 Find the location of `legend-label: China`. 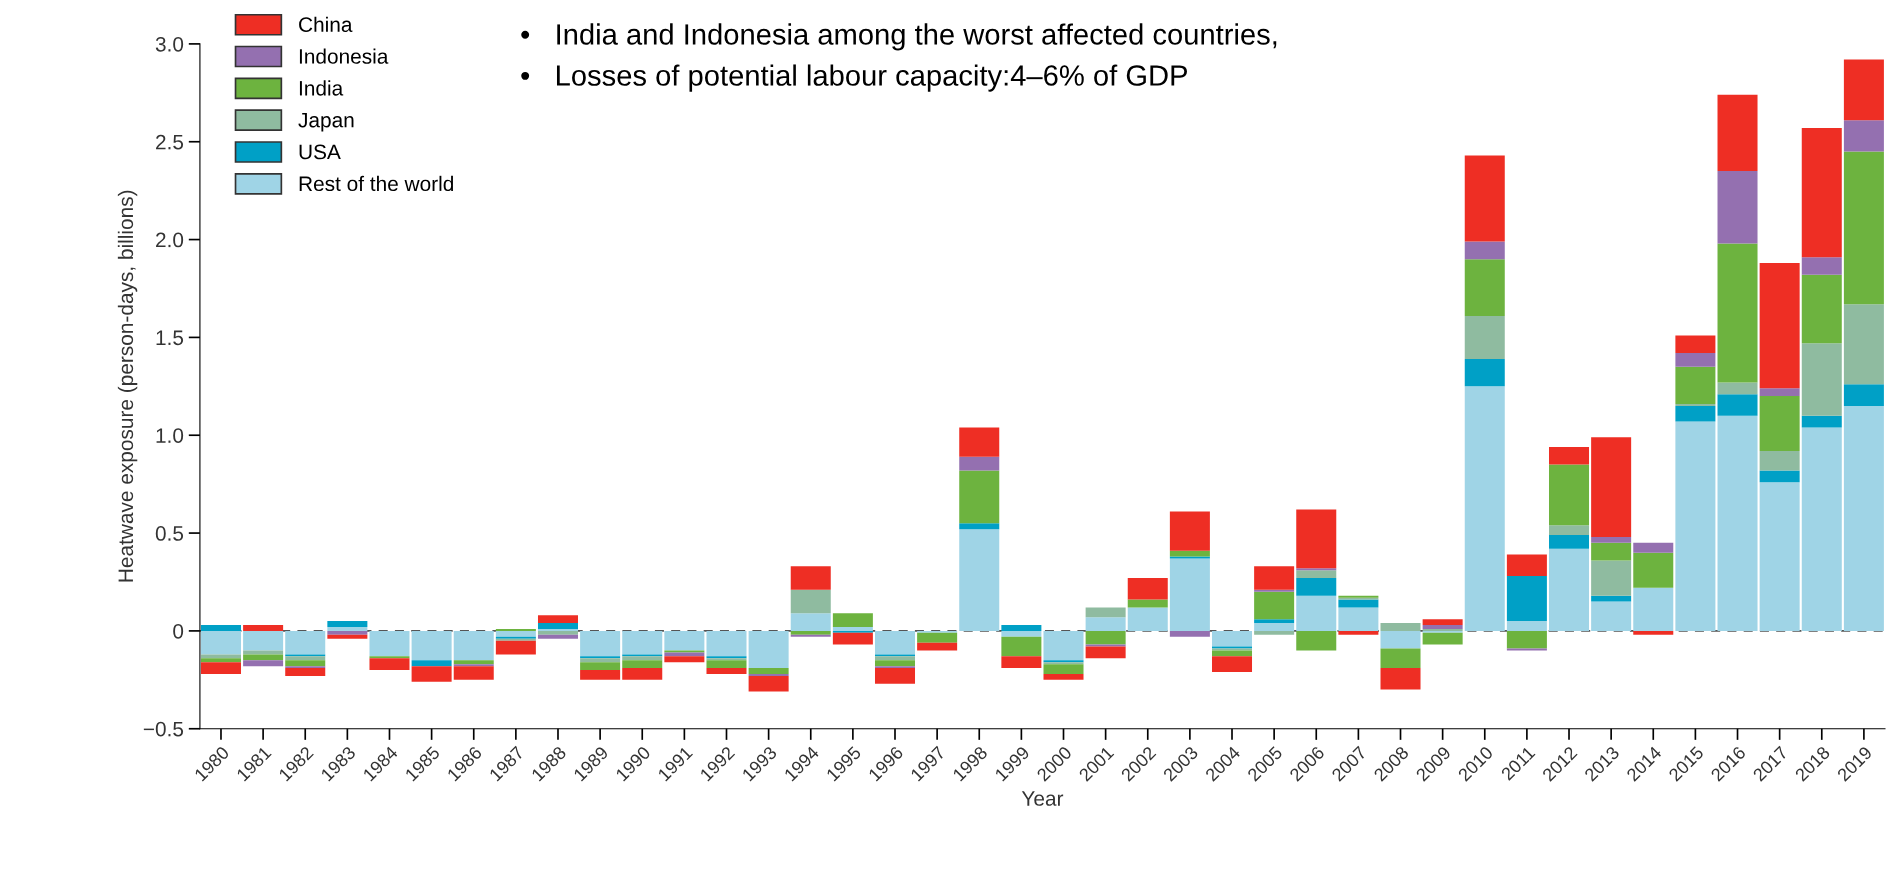

legend-label: China is located at coordinates (326, 24).